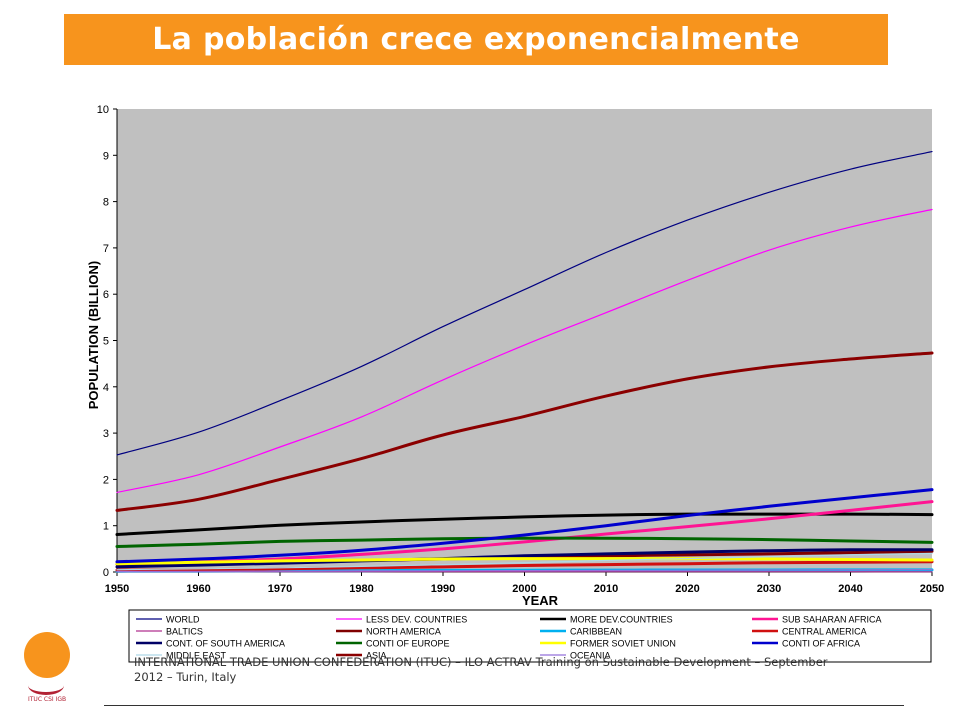 The width and height of the screenshot is (960, 720). I want to click on series-line-central-america, so click(524, 566).